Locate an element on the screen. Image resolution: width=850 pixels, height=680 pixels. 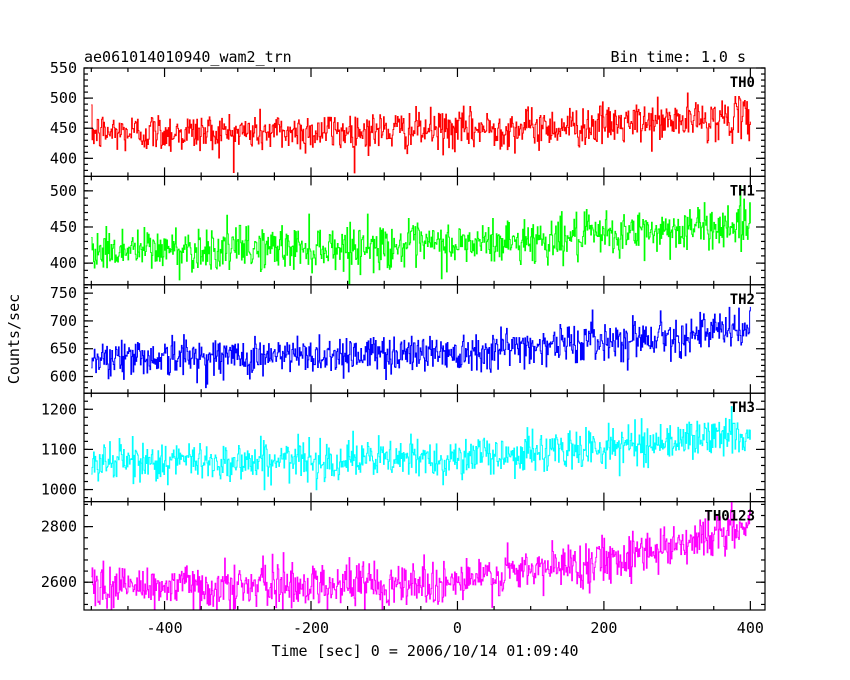
y-axis-label: Counts/sec is located at coordinates (14, 339).